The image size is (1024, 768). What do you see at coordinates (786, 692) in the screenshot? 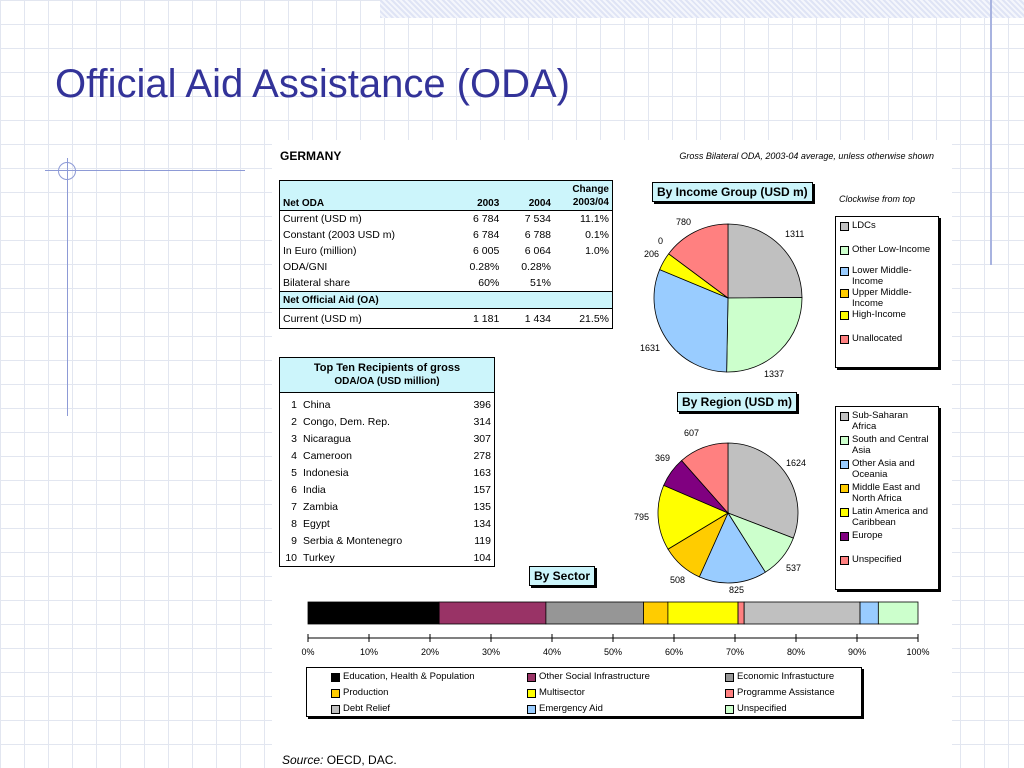
I see `sector-legend-label: Programme Assistance` at bounding box center [786, 692].